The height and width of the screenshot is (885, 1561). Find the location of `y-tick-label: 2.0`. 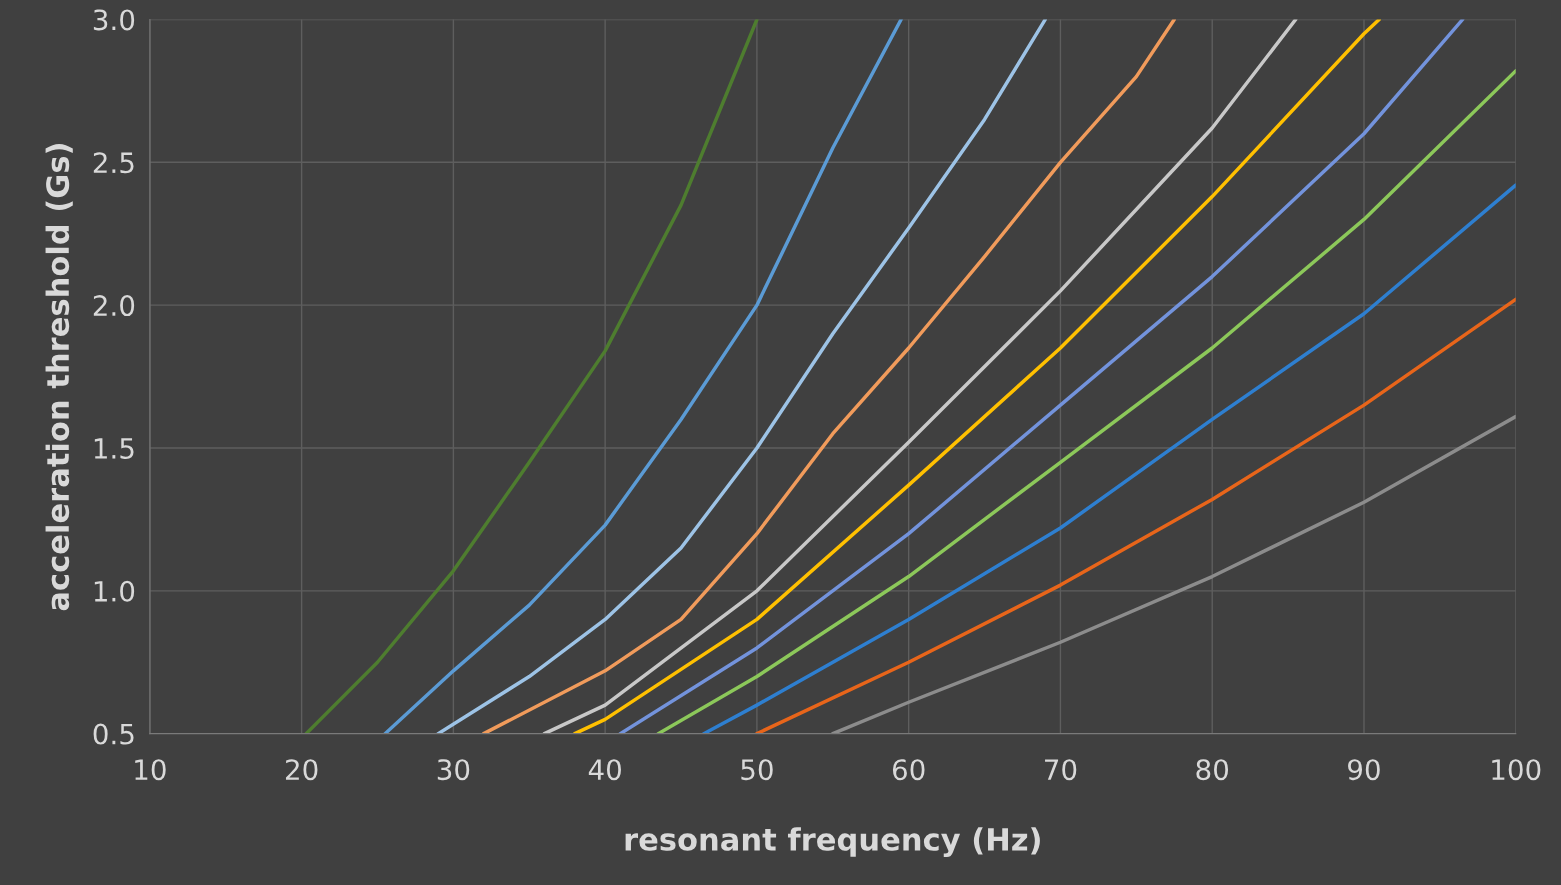

y-tick-label: 2.0 is located at coordinates (114, 306).